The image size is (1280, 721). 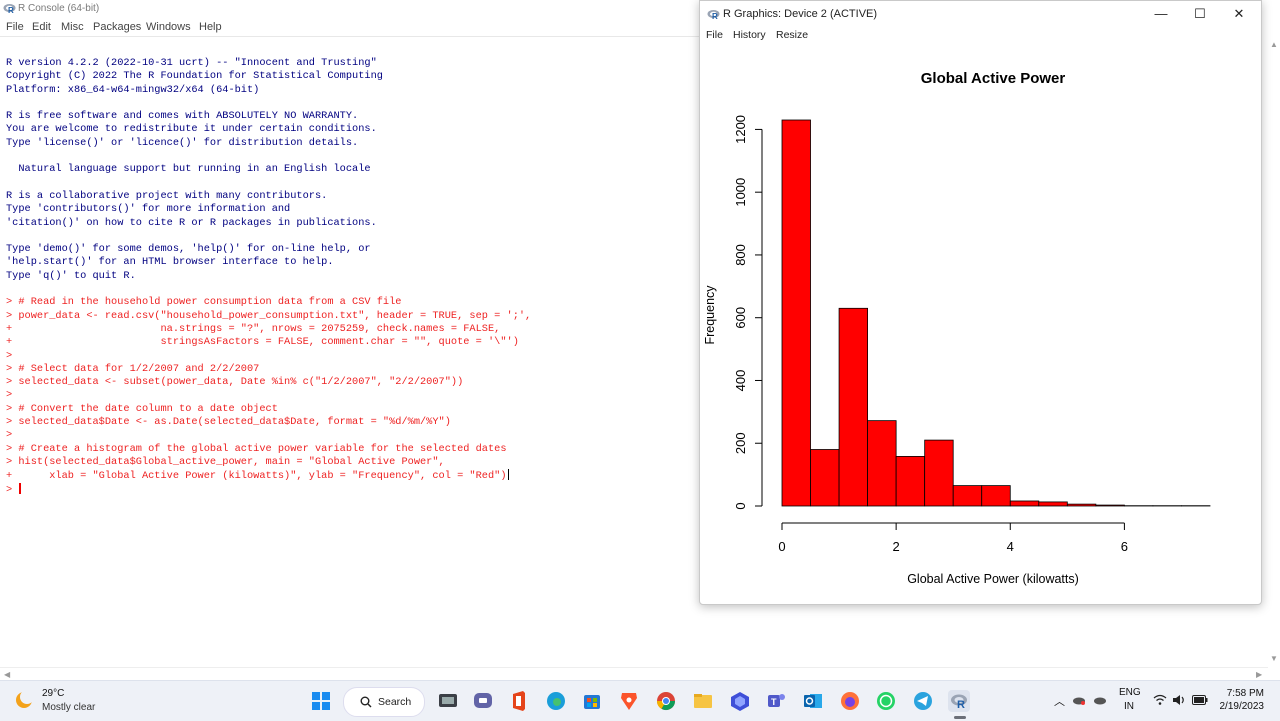 What do you see at coordinates (1274, 45) in the screenshot?
I see `scroll-up-icon: ▲` at bounding box center [1274, 45].